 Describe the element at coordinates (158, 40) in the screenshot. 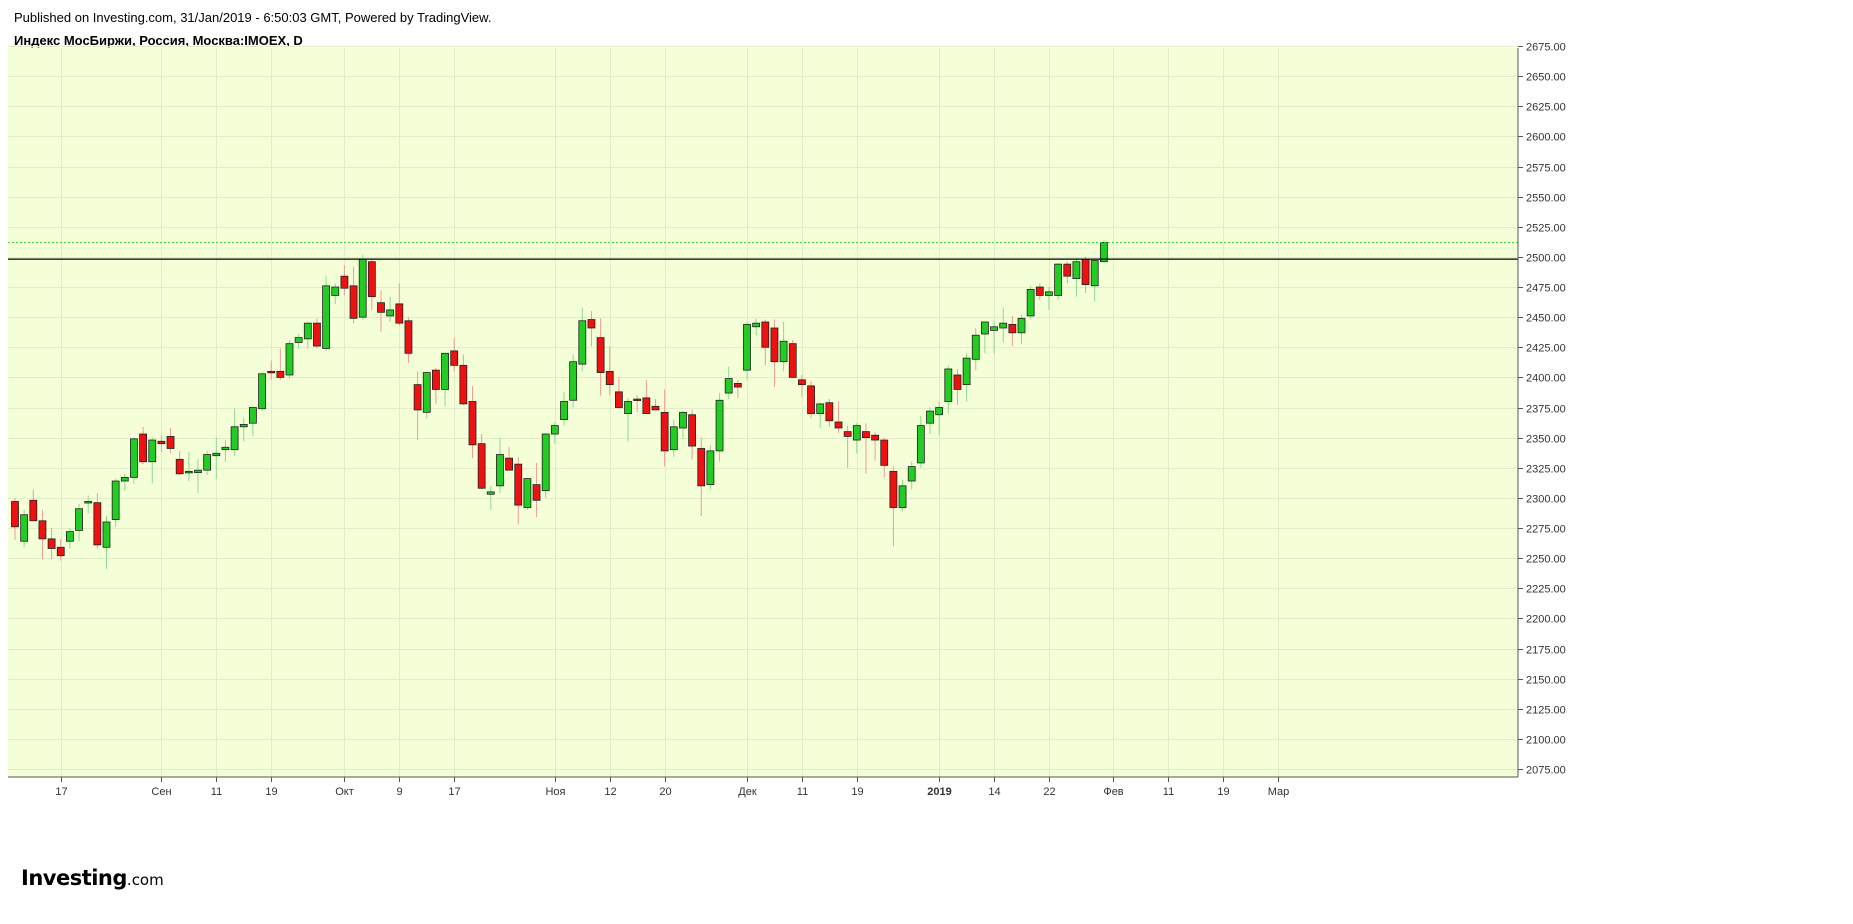

I see `symbol-title: Индекс МосБиржи, Россия, Москва:IMOEX, D` at that location.